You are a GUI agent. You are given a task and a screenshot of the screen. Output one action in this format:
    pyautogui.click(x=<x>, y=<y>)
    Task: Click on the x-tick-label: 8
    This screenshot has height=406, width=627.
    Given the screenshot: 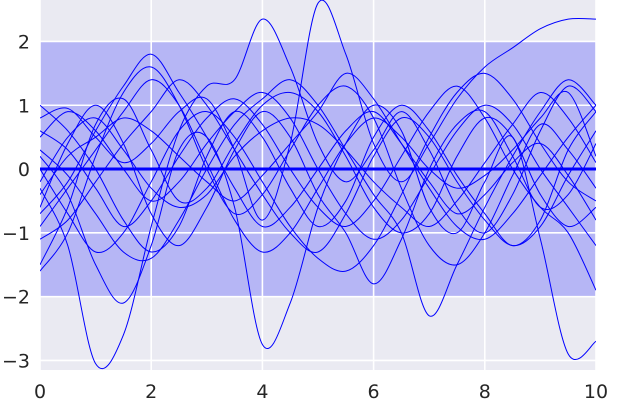 What is the action you would take?
    pyautogui.click(x=485, y=392)
    